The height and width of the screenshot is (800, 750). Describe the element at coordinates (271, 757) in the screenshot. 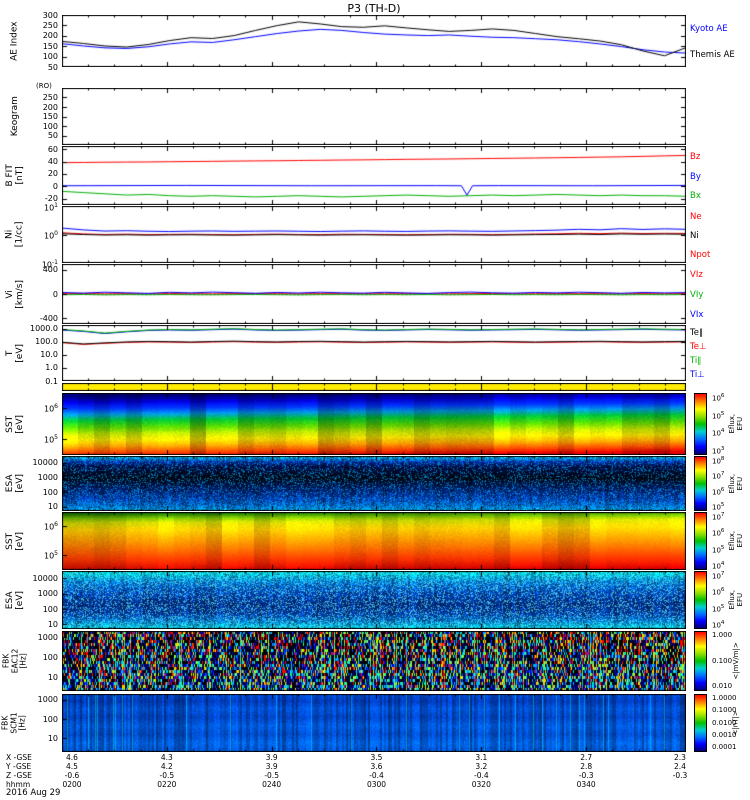

I see `axis-value: 3.9` at that location.